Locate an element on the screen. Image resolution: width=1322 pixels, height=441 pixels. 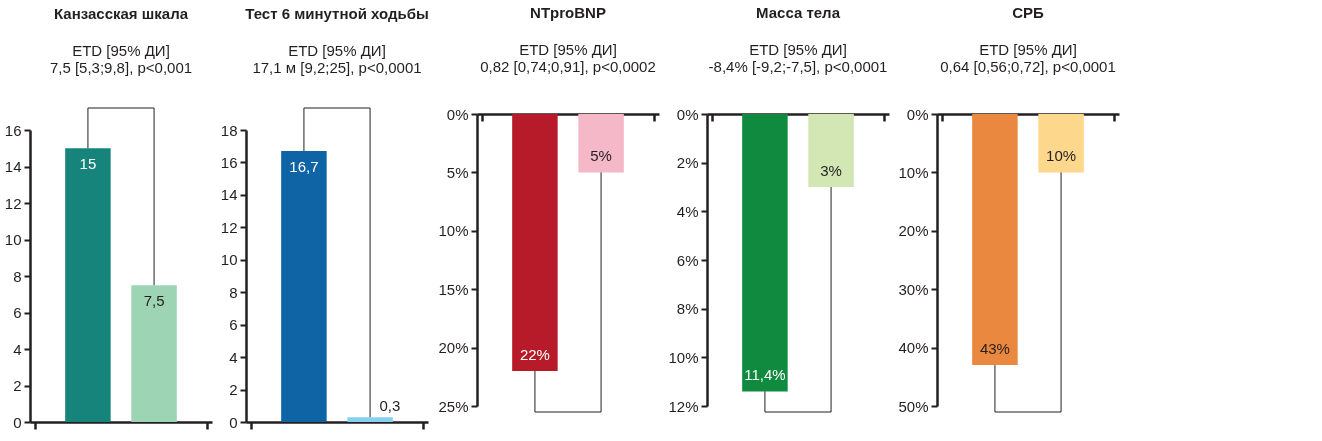
text: 7,5 [5,3;9,8], p<0,001 is located at coordinates (121, 67).